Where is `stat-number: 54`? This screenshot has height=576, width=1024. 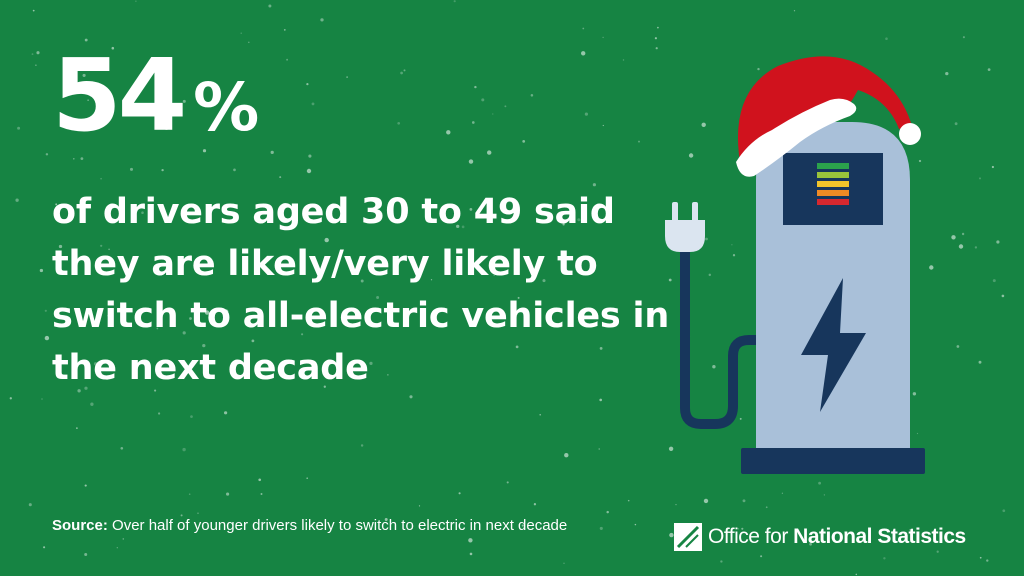
stat-number: 54 is located at coordinates (119, 95).